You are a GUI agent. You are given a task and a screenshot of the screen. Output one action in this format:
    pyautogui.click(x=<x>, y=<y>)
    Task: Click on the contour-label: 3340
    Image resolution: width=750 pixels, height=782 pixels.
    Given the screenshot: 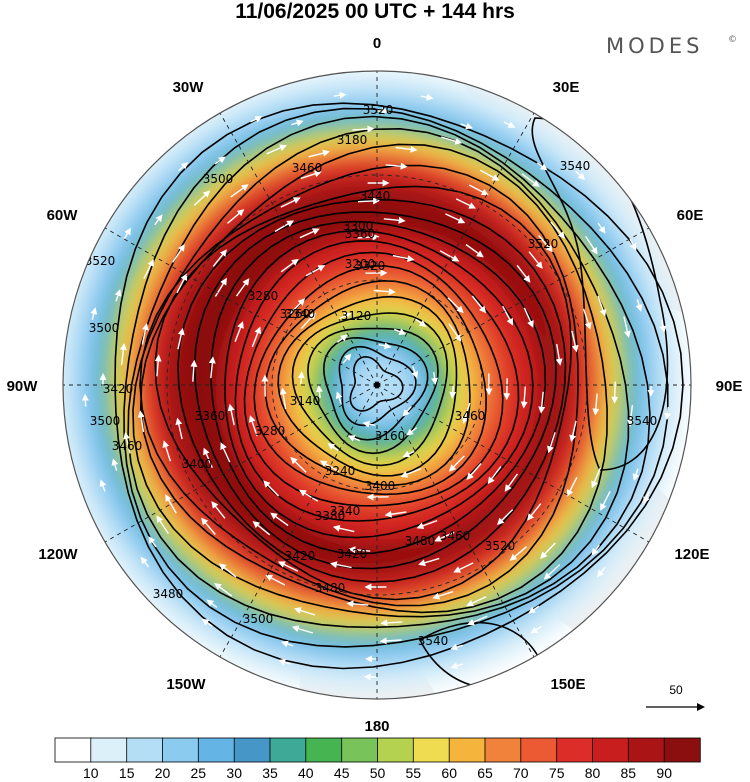 What is the action you would take?
    pyautogui.click(x=300, y=314)
    